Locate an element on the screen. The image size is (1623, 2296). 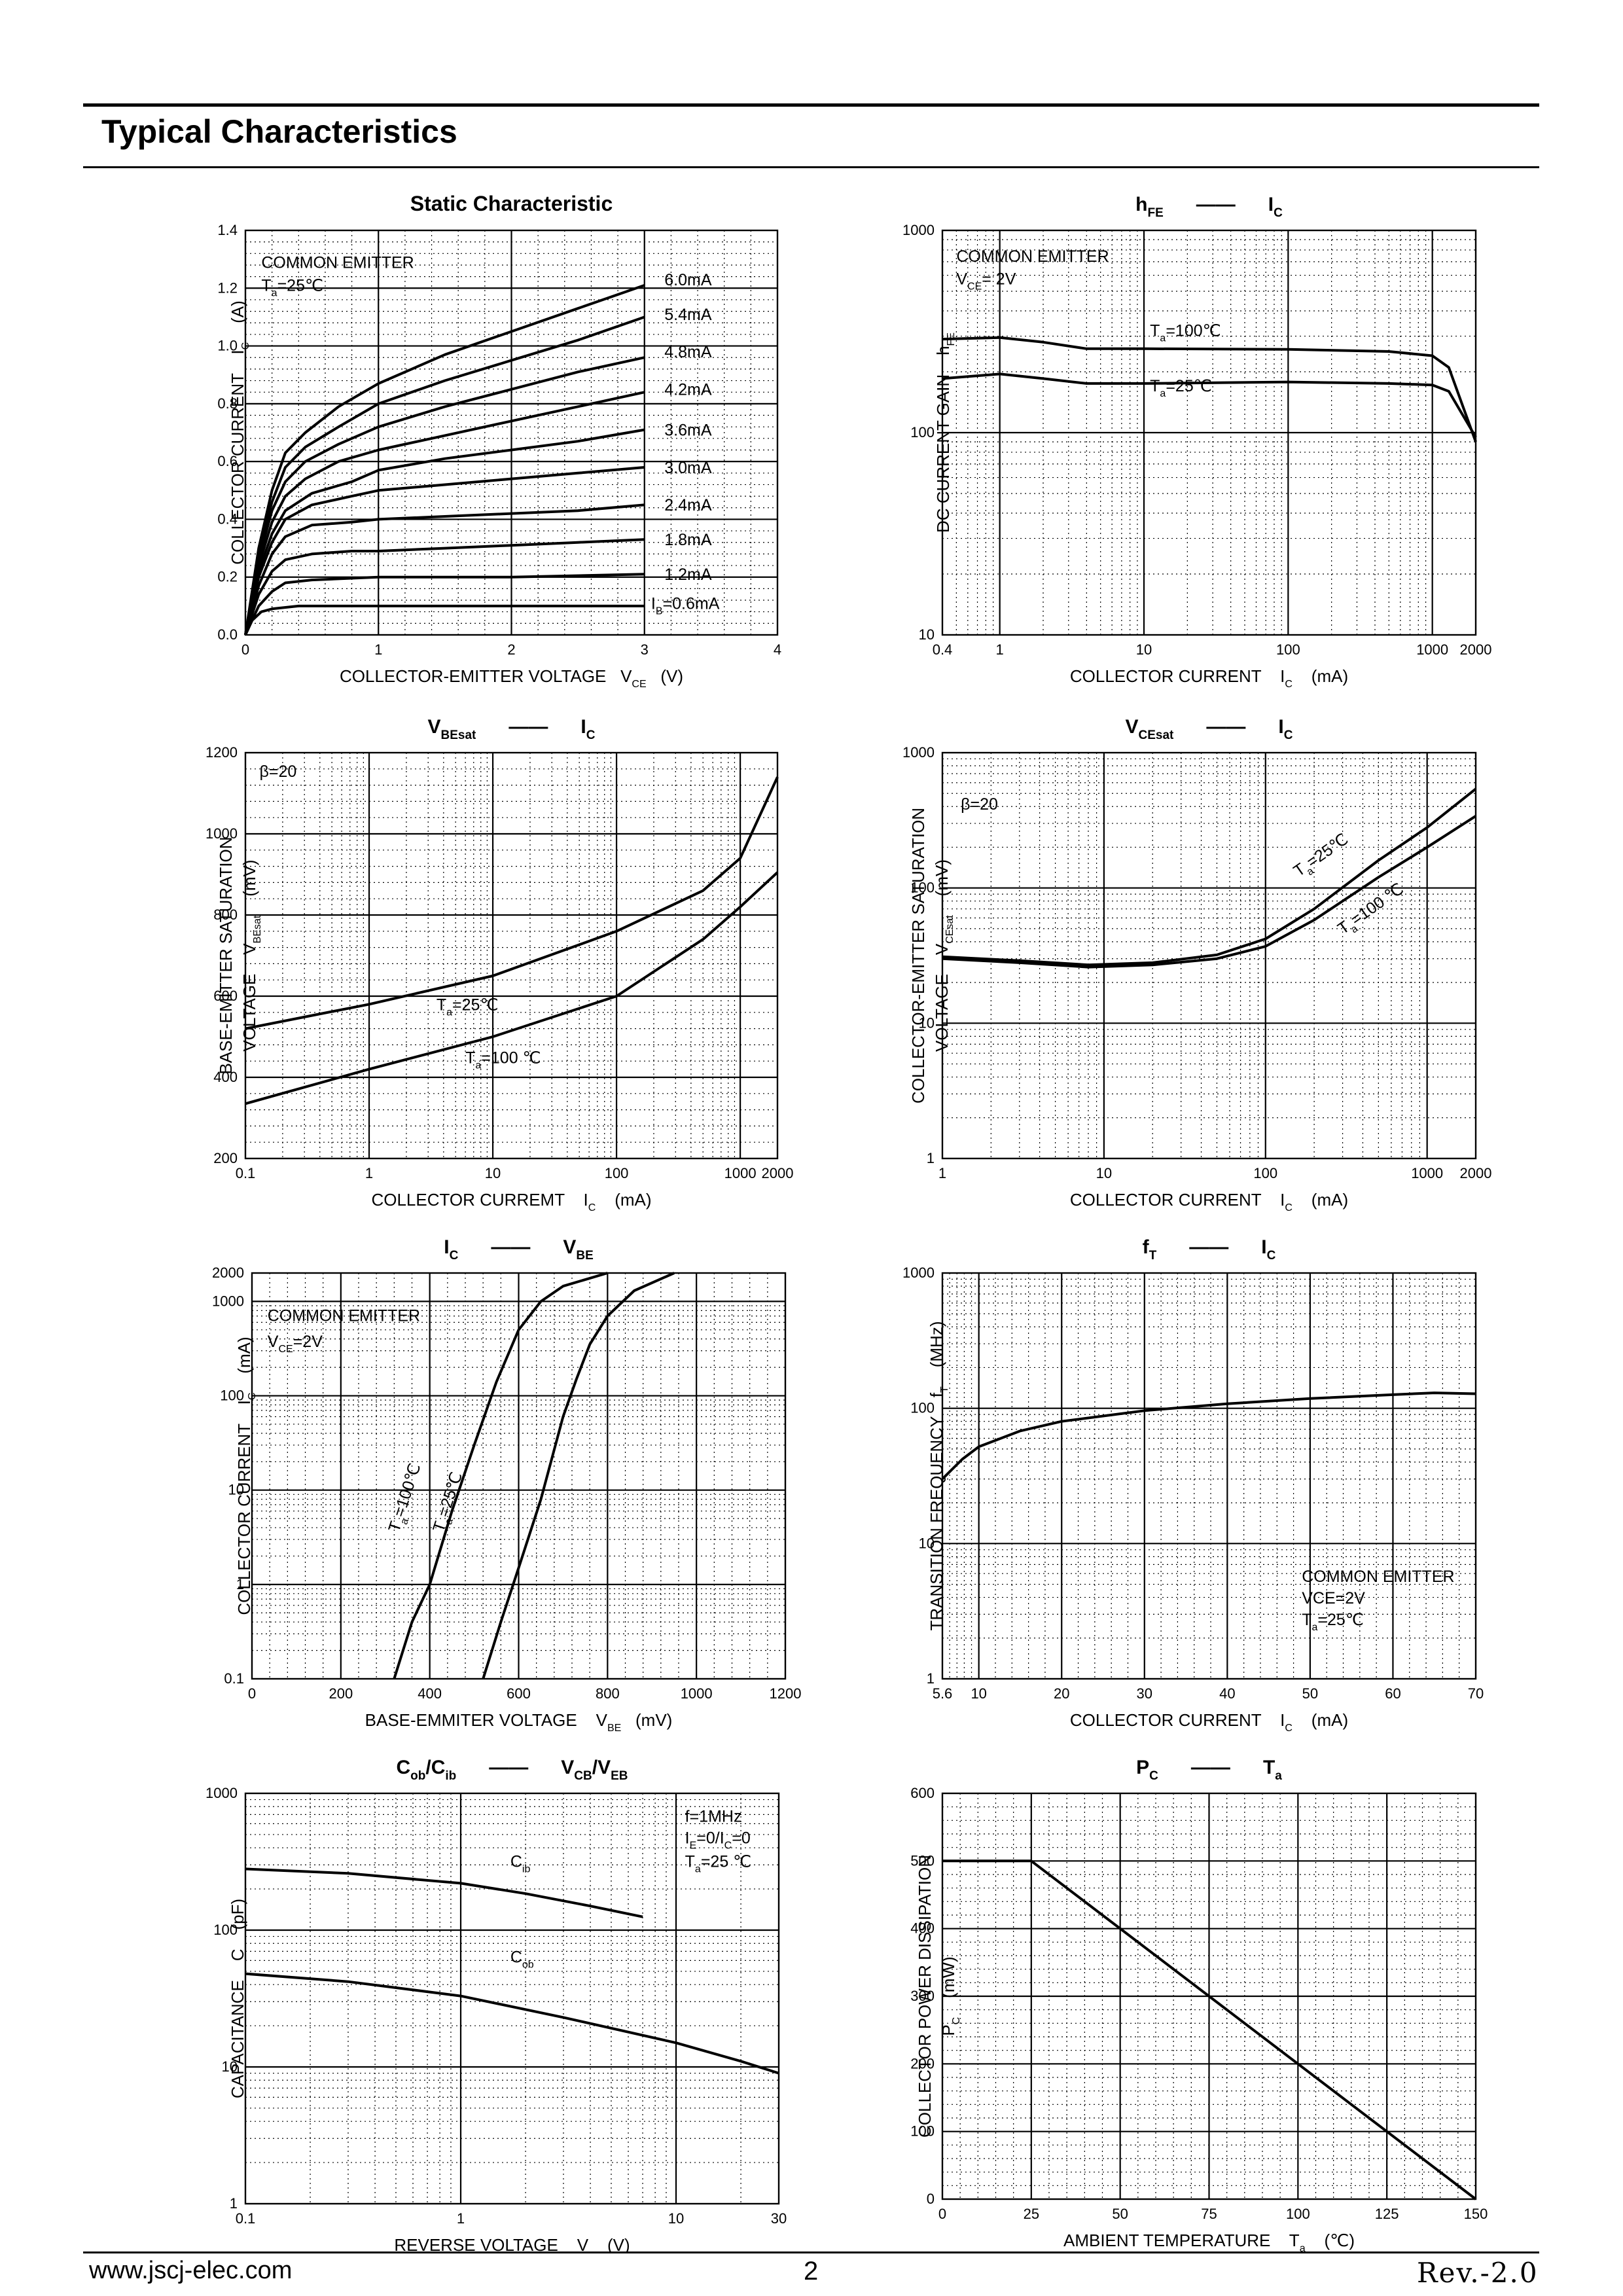
label-part: 5.6 is located at coordinates (943, 1694).